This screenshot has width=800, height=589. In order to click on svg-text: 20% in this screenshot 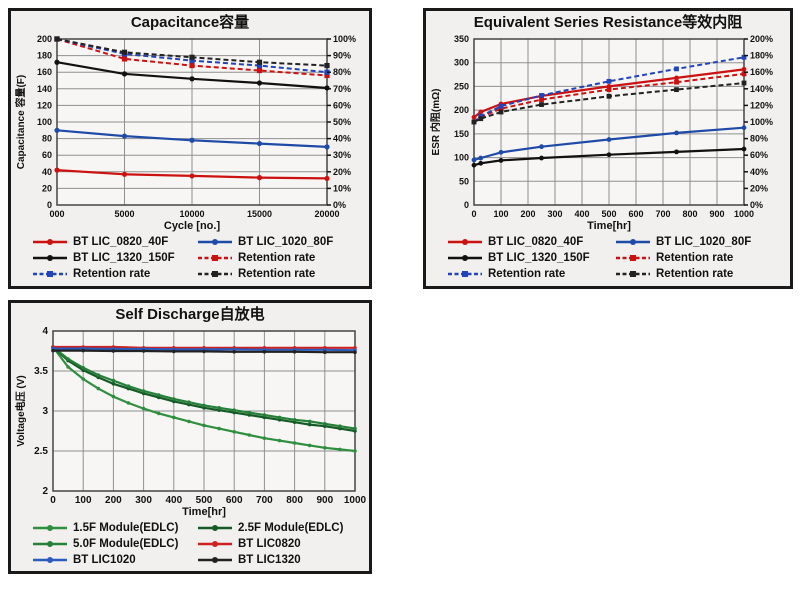, I will do `click(342, 172)`.